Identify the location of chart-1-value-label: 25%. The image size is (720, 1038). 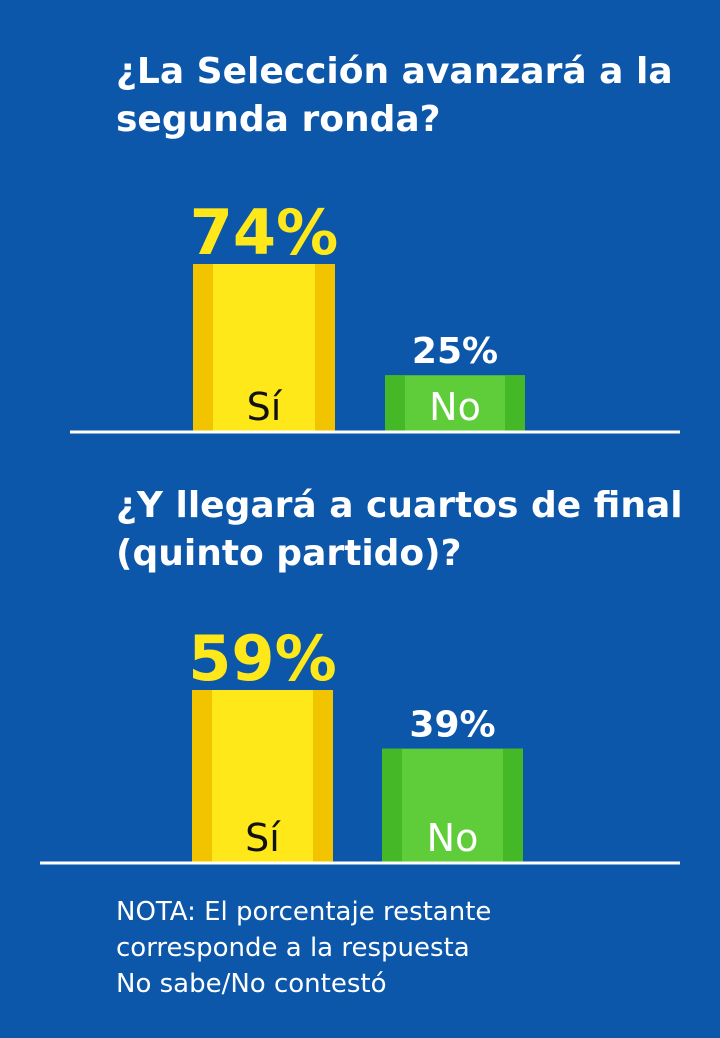
(455, 351).